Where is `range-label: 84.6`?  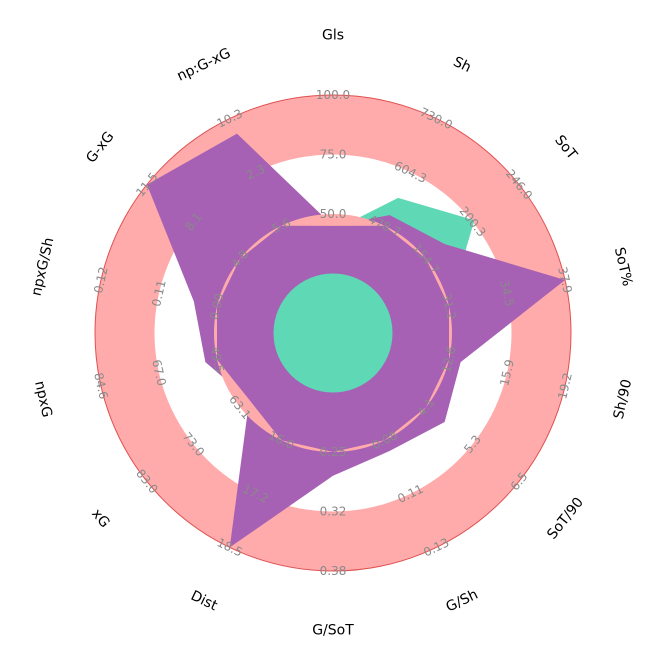 range-label: 84.6 is located at coordinates (101, 385).